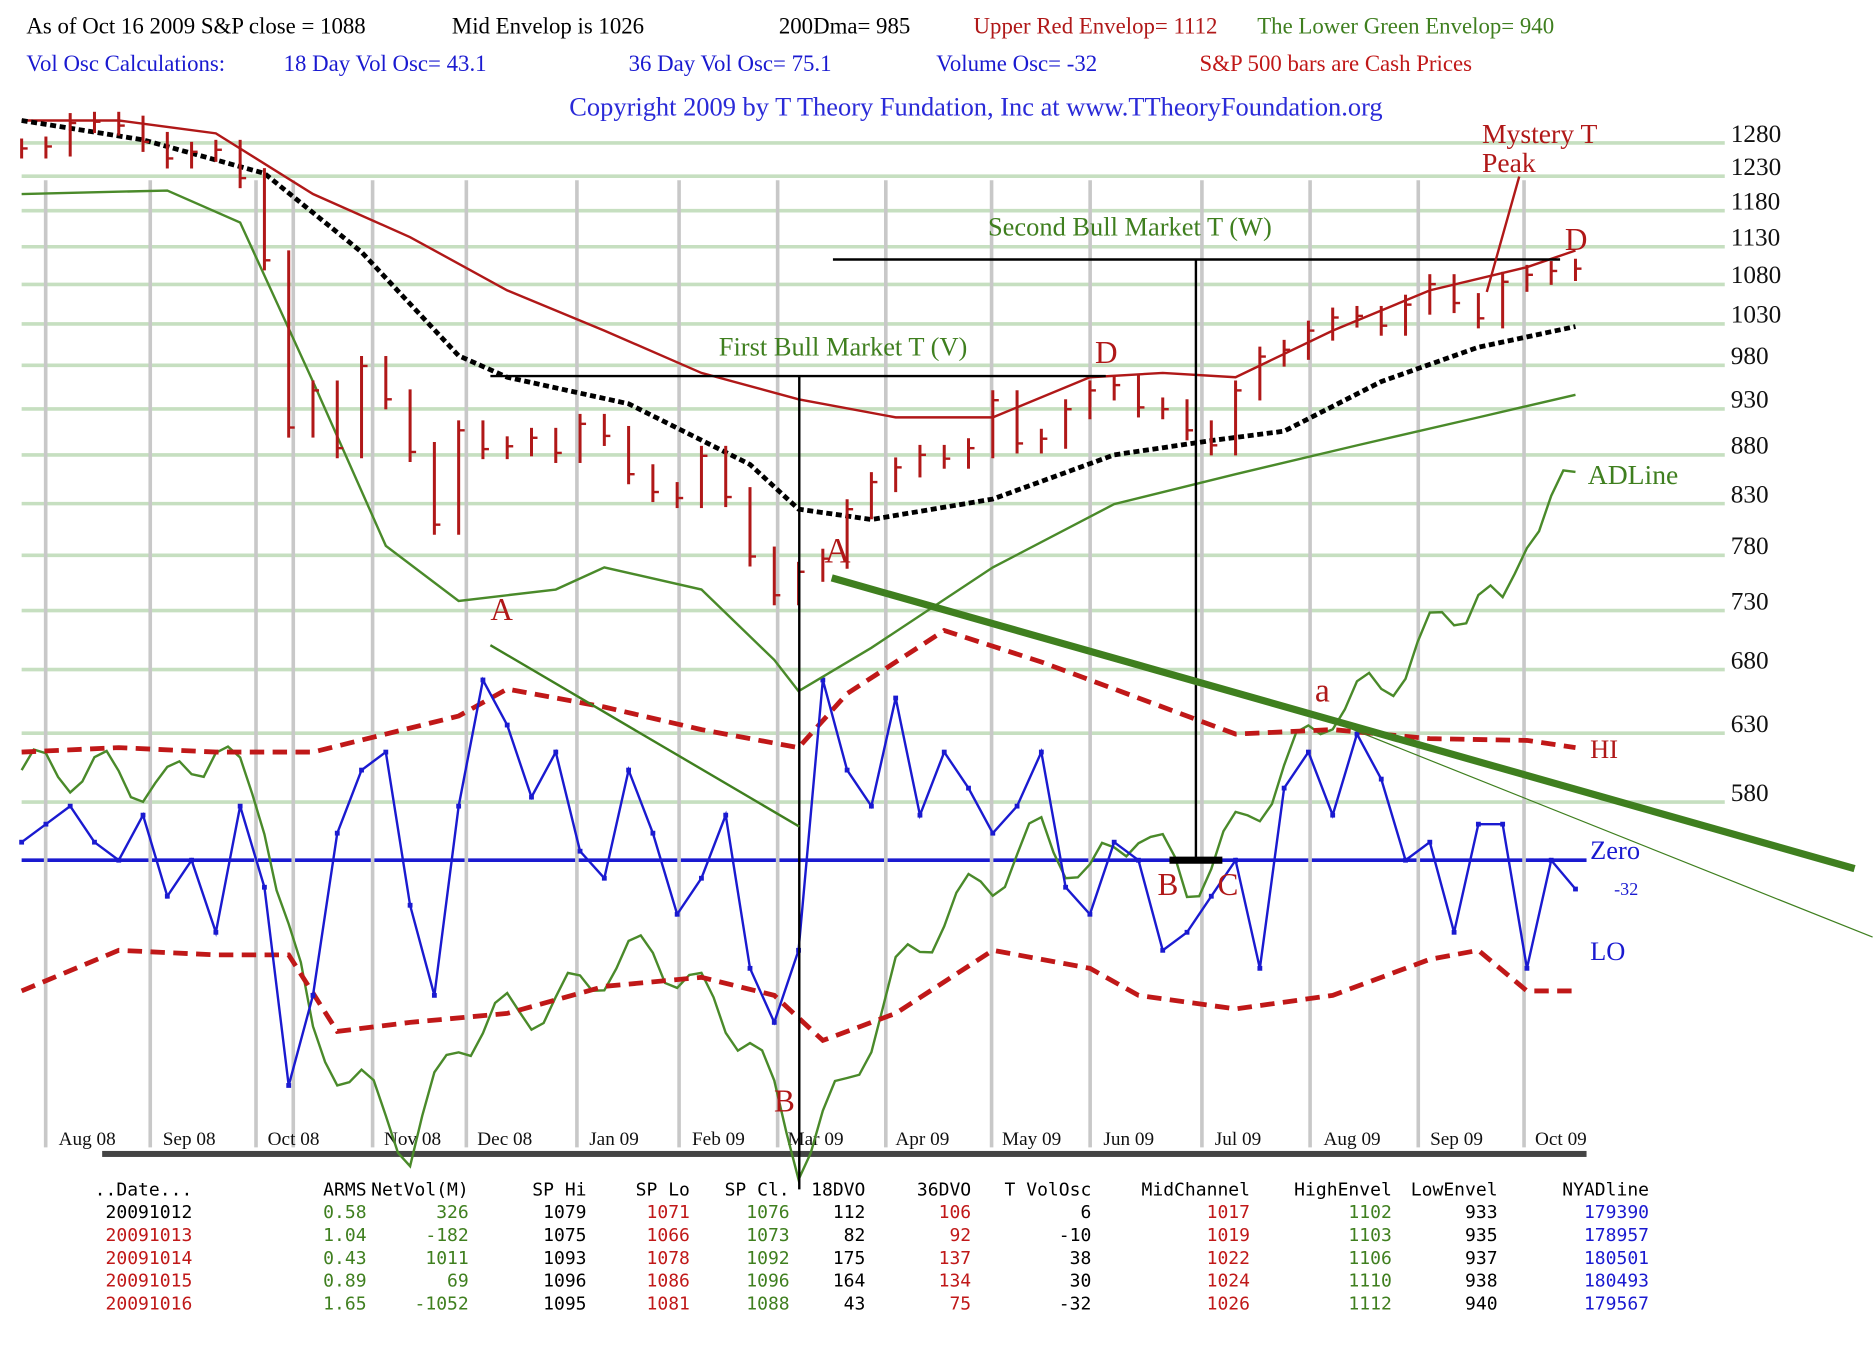 The image size is (1875, 1372). What do you see at coordinates (1616, 1235) in the screenshot?
I see `table-cell: 178957` at bounding box center [1616, 1235].